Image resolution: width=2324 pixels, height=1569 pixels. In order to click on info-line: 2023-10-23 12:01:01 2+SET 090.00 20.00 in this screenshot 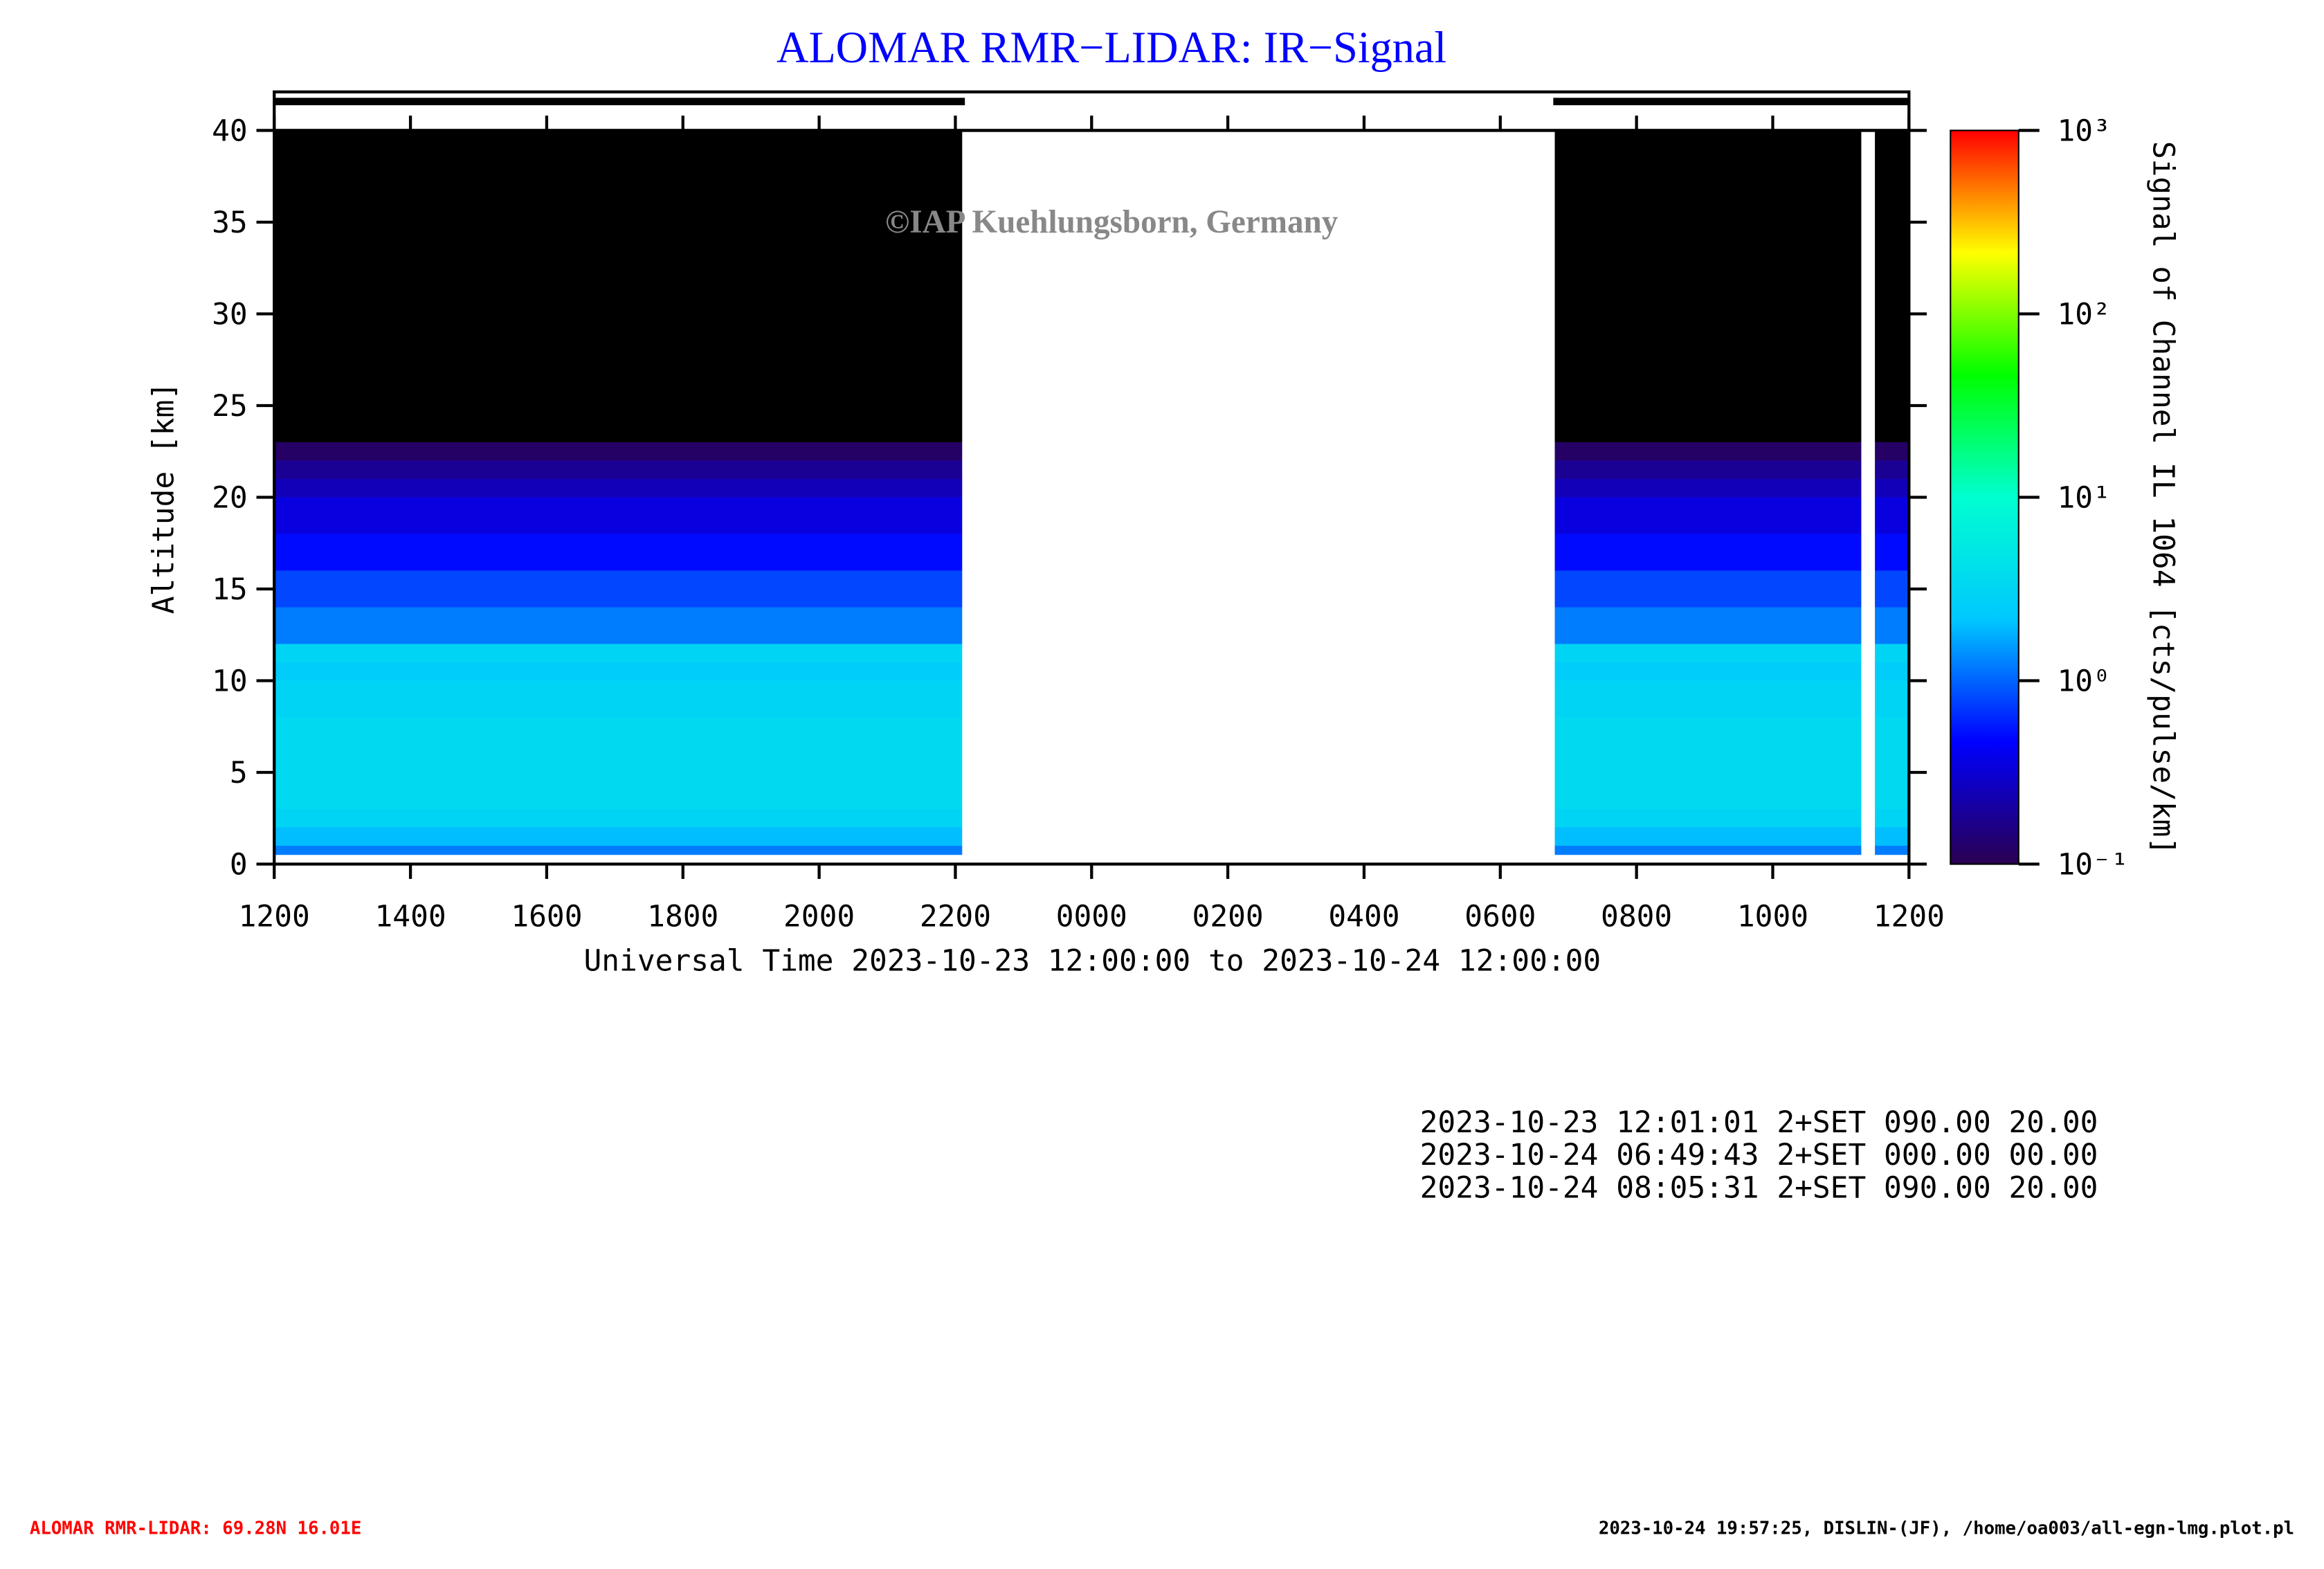, I will do `click(1759, 1122)`.